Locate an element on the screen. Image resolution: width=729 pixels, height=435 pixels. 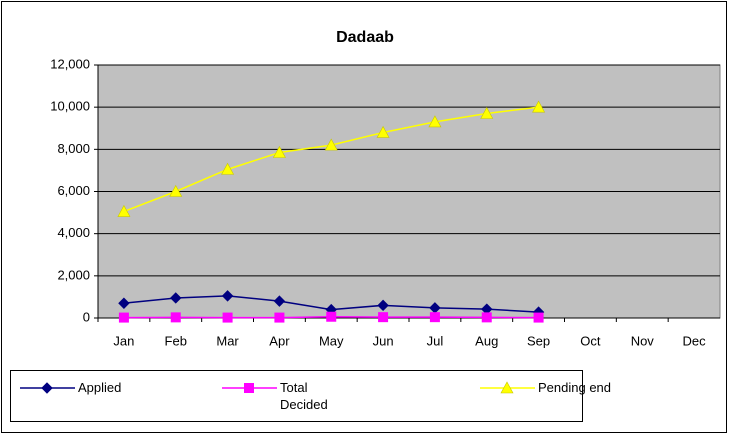
x-tick-label: Dec is located at coordinates (695, 340).